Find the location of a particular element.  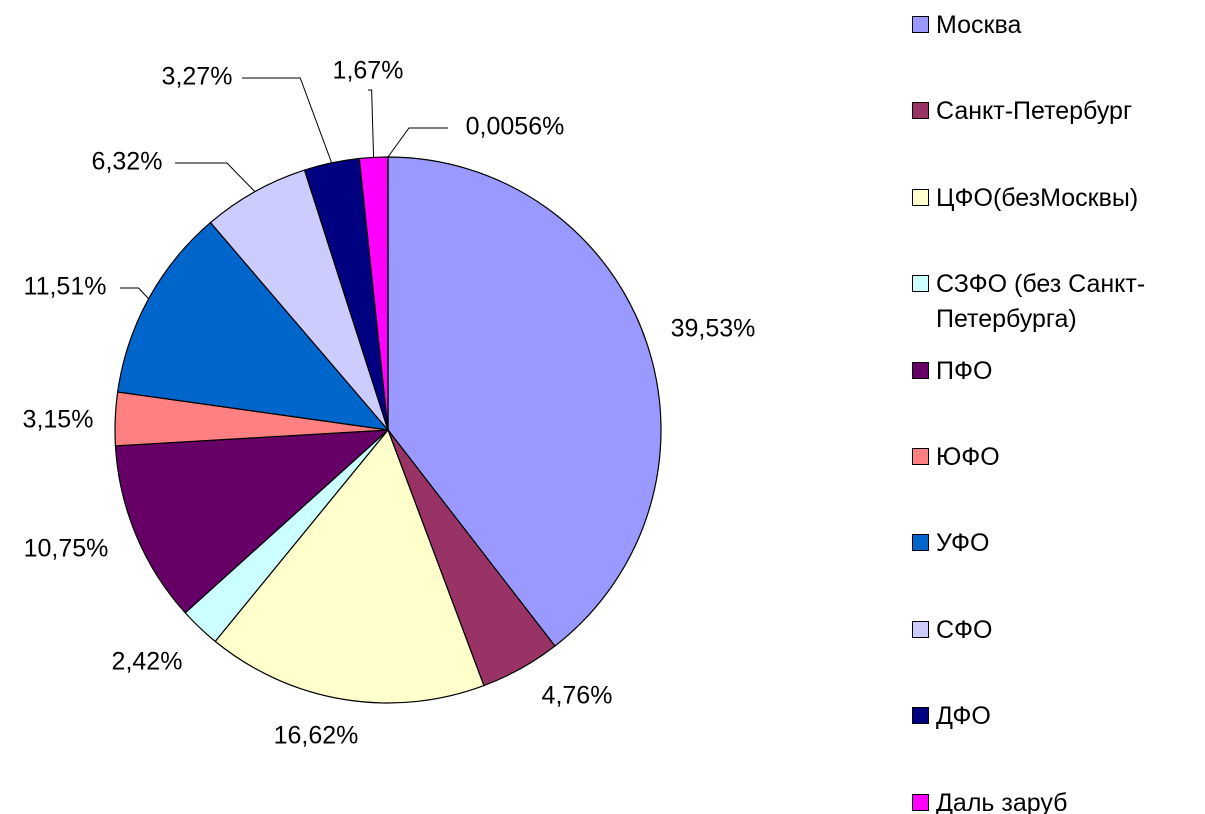

legend-label: СЗФО (без Санкт-Петербурга) is located at coordinates (1041, 302).